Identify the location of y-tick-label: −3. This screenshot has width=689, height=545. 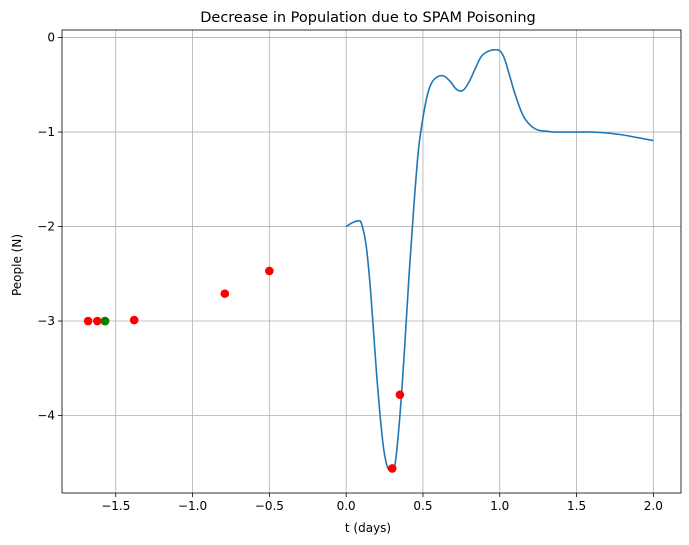
(46, 321).